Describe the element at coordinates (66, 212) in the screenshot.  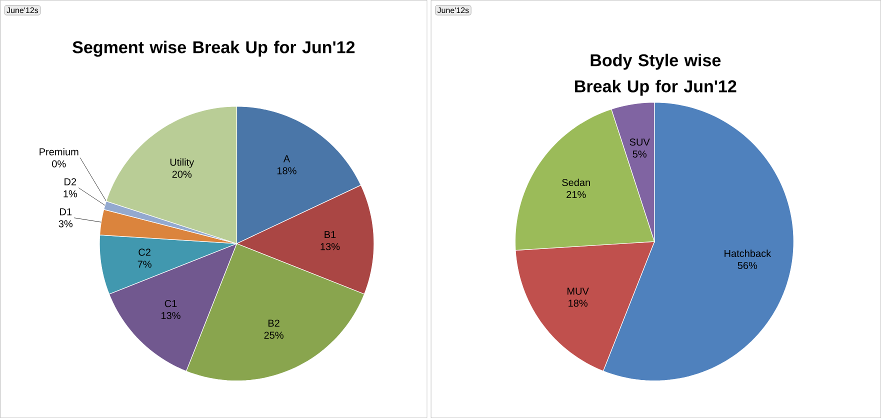
I see `slice-label: D1` at that location.